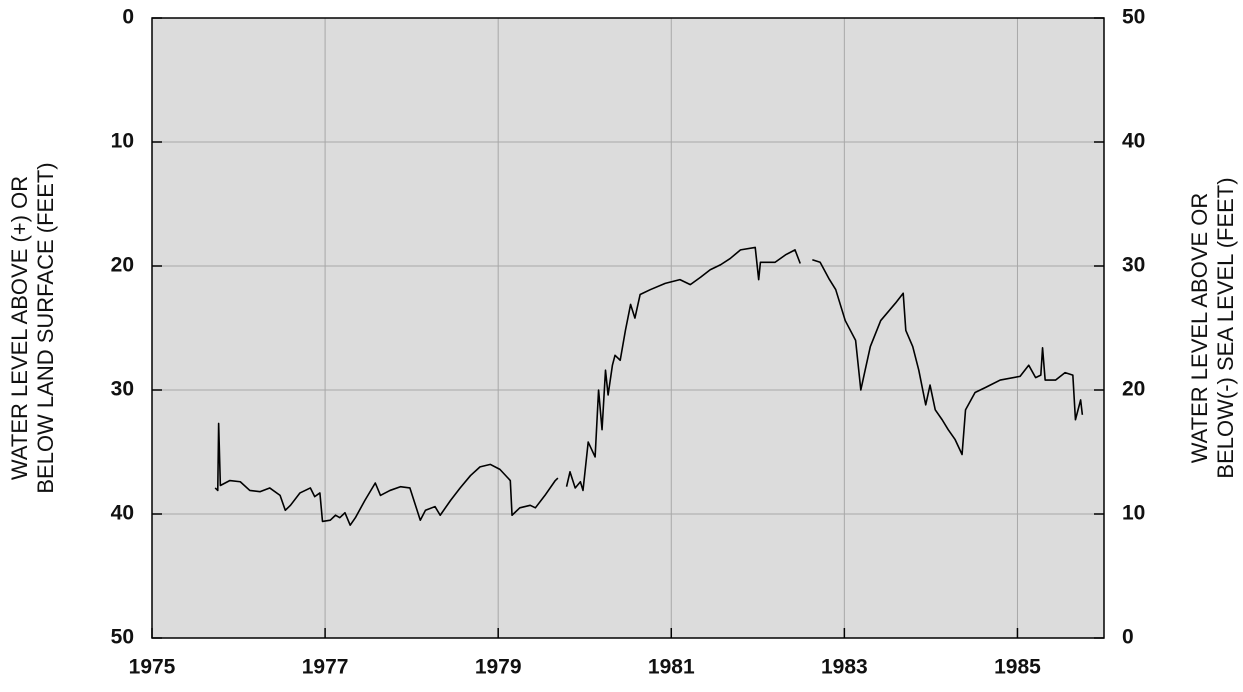  I want to click on y2-tick-label: 0, so click(1128, 637).